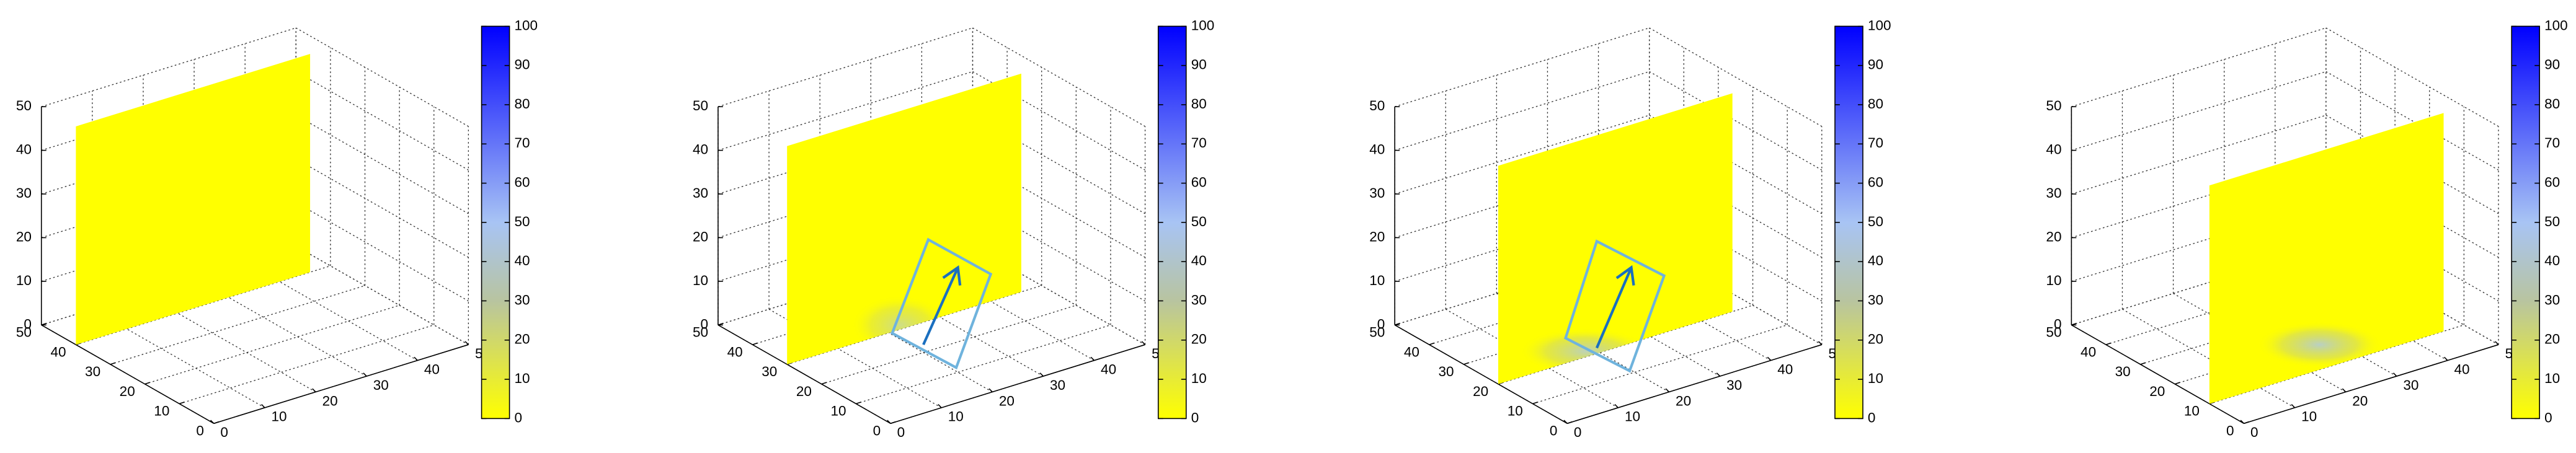 This screenshot has width=2576, height=453. Describe the element at coordinates (804, 391) in the screenshot. I see `y-tick-label: 20` at that location.